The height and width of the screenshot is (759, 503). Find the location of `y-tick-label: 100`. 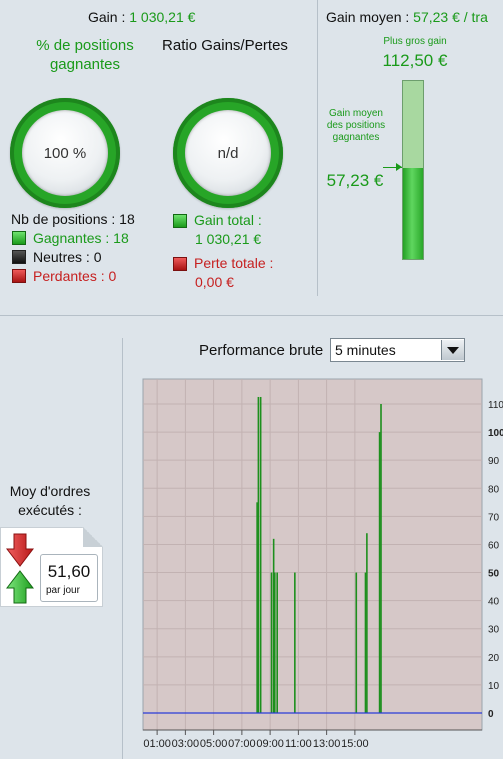

y-tick-label: 100 is located at coordinates (495, 433).